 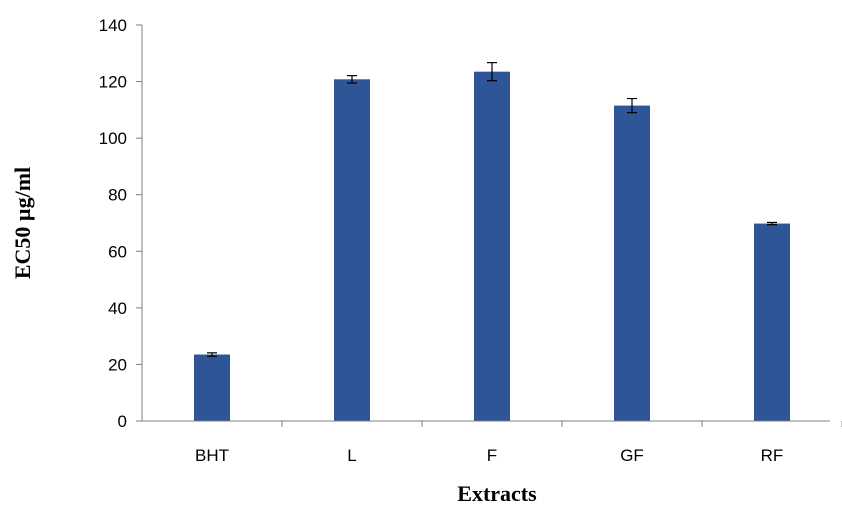 I want to click on y-tick-label: 0, so click(x=122, y=421).